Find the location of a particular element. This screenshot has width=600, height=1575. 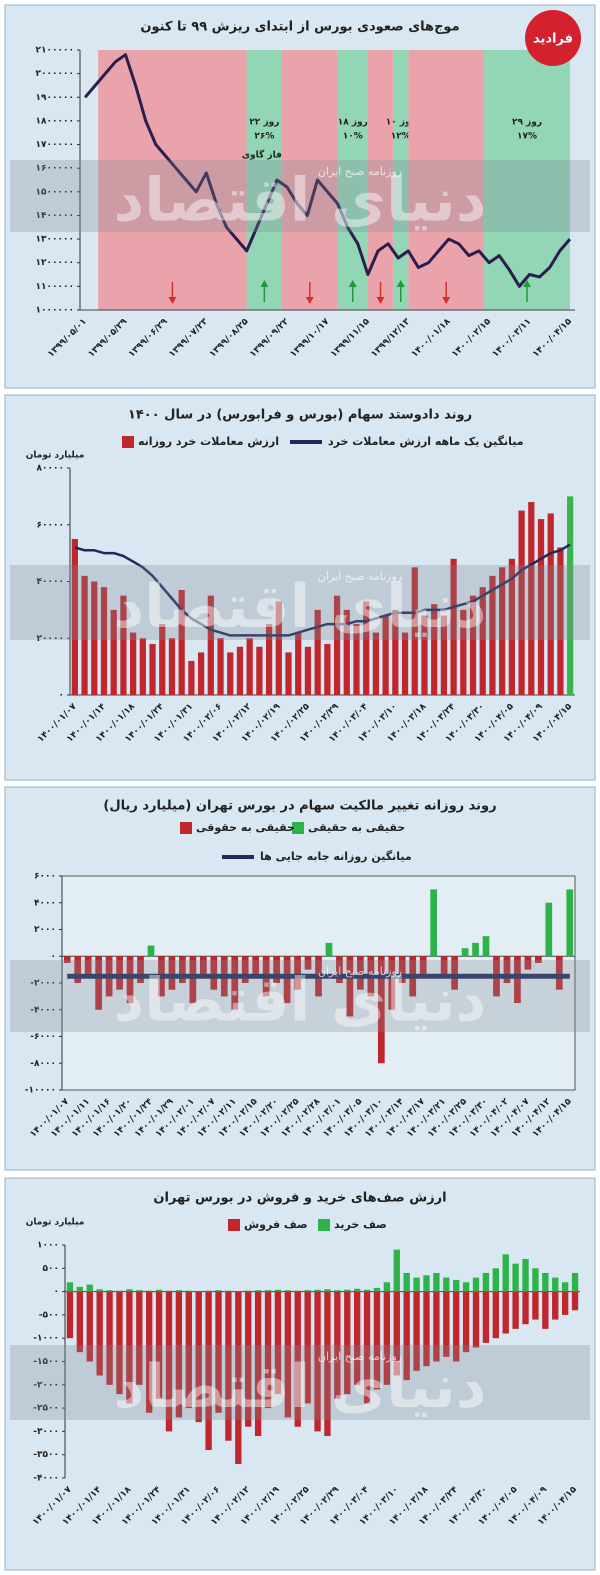

y-tick-label: ۱۰۰۰۰۰۰ is located at coordinates (55, 311).